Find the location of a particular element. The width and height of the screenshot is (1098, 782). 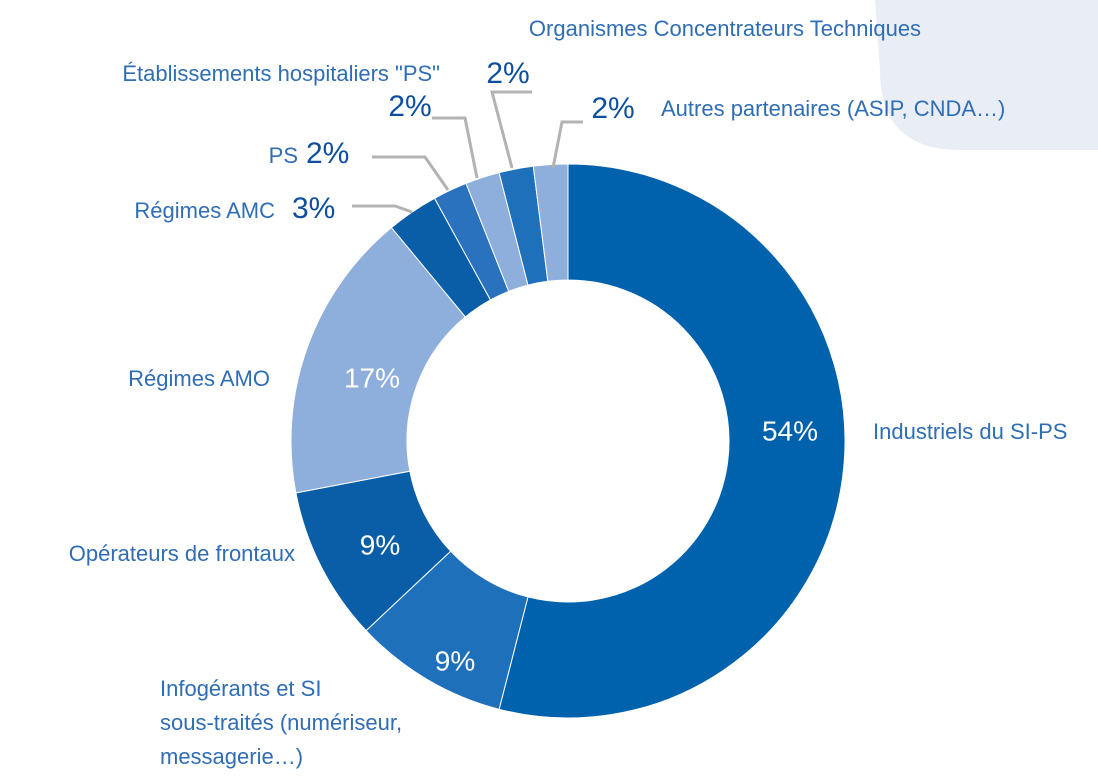

background-shape is located at coordinates (986, 75).